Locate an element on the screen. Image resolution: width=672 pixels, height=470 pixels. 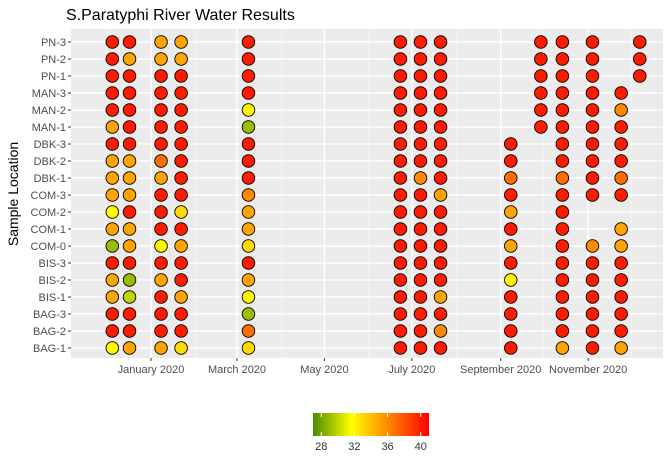
colorbar-label: 36 is located at coordinates (387, 447).